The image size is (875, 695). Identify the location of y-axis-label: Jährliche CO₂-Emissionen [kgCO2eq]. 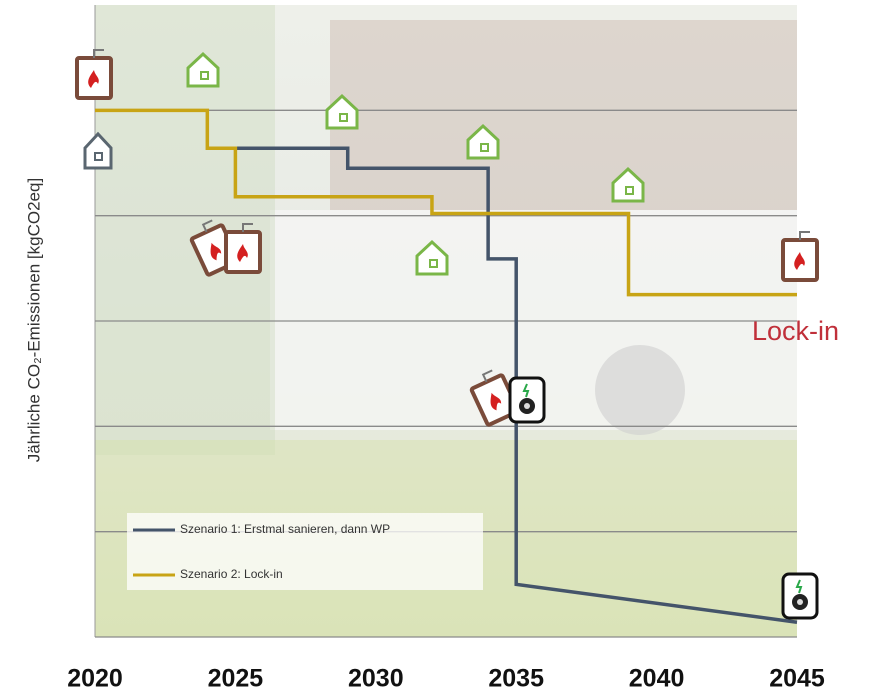
(33, 320).